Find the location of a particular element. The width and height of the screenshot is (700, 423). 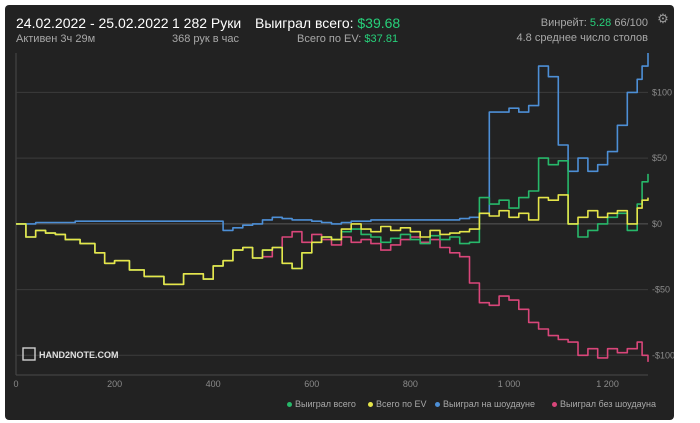

logo-mark-icon is located at coordinates (29, 354).